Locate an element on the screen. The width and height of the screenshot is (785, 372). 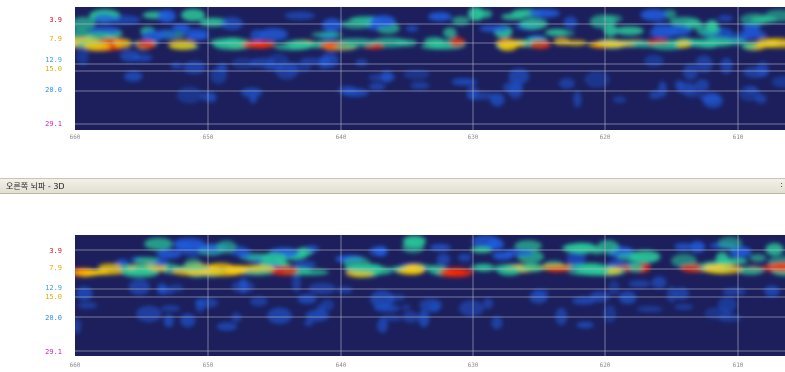
x-tick-label: 650 is located at coordinates (208, 137).